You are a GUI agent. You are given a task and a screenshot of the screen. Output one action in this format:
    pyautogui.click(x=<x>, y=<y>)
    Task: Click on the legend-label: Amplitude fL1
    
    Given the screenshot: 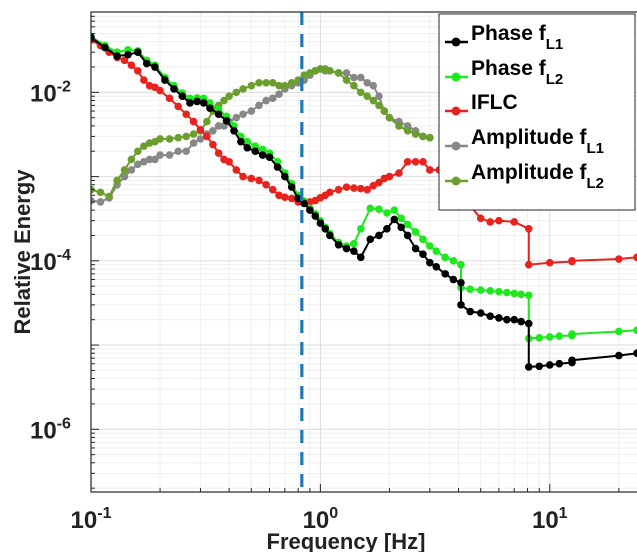 What is the action you would take?
    pyautogui.click(x=537, y=141)
    